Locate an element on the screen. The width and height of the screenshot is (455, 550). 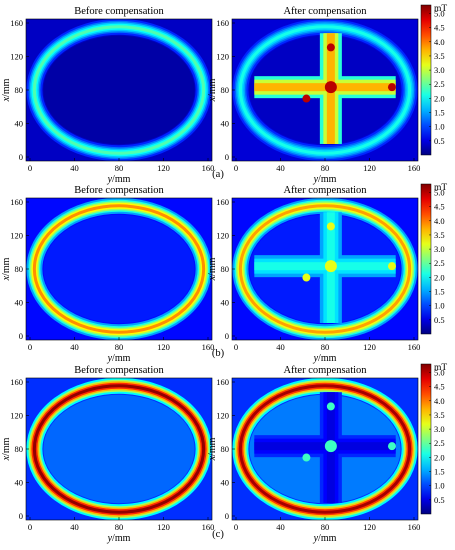
colorbar-tick-label: 1.5 is located at coordinates (439, 113).